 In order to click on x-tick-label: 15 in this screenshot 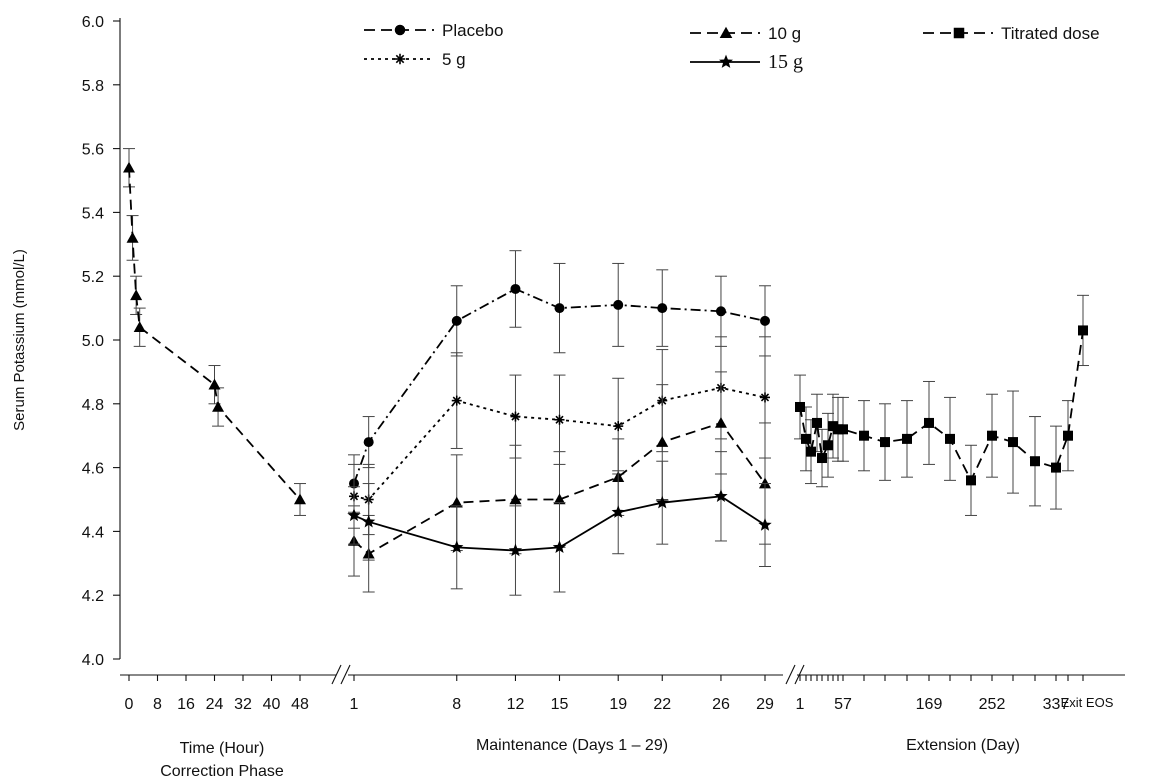, I will do `click(560, 704)`.